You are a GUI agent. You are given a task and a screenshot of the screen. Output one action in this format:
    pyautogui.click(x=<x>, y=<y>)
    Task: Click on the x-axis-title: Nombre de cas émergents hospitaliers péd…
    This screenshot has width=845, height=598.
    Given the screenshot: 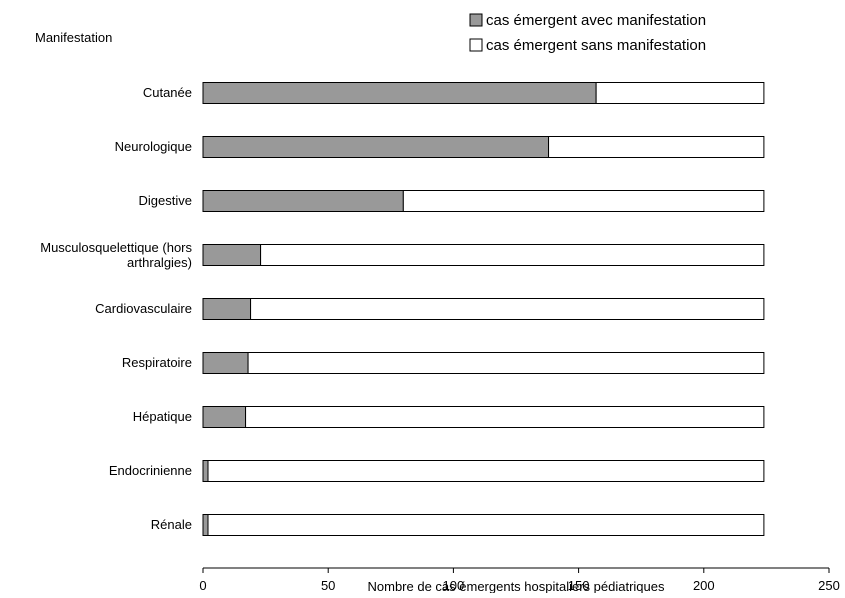 What is the action you would take?
    pyautogui.click(x=516, y=586)
    